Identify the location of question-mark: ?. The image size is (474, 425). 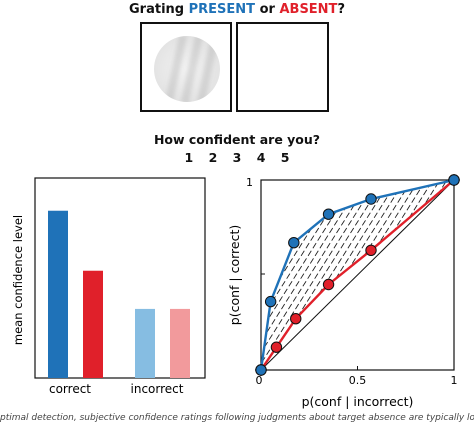
(341, 9).